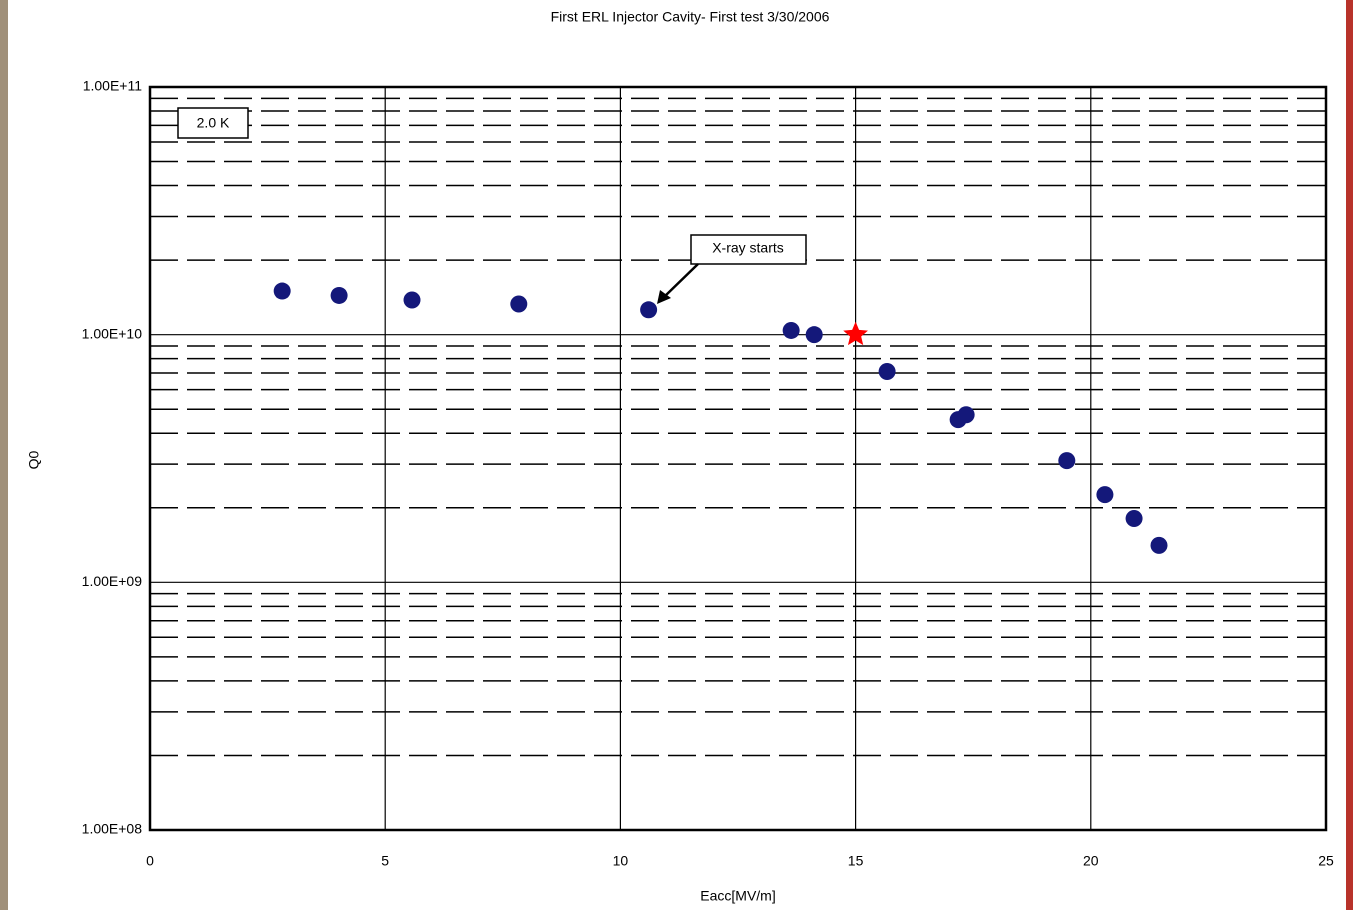  I want to click on y-tick-label: 1.00E+11, so click(113, 86).